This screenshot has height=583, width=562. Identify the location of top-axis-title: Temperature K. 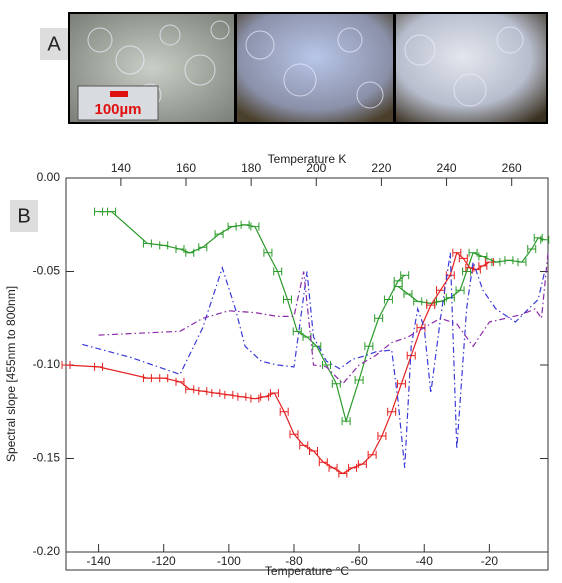
(307, 159).